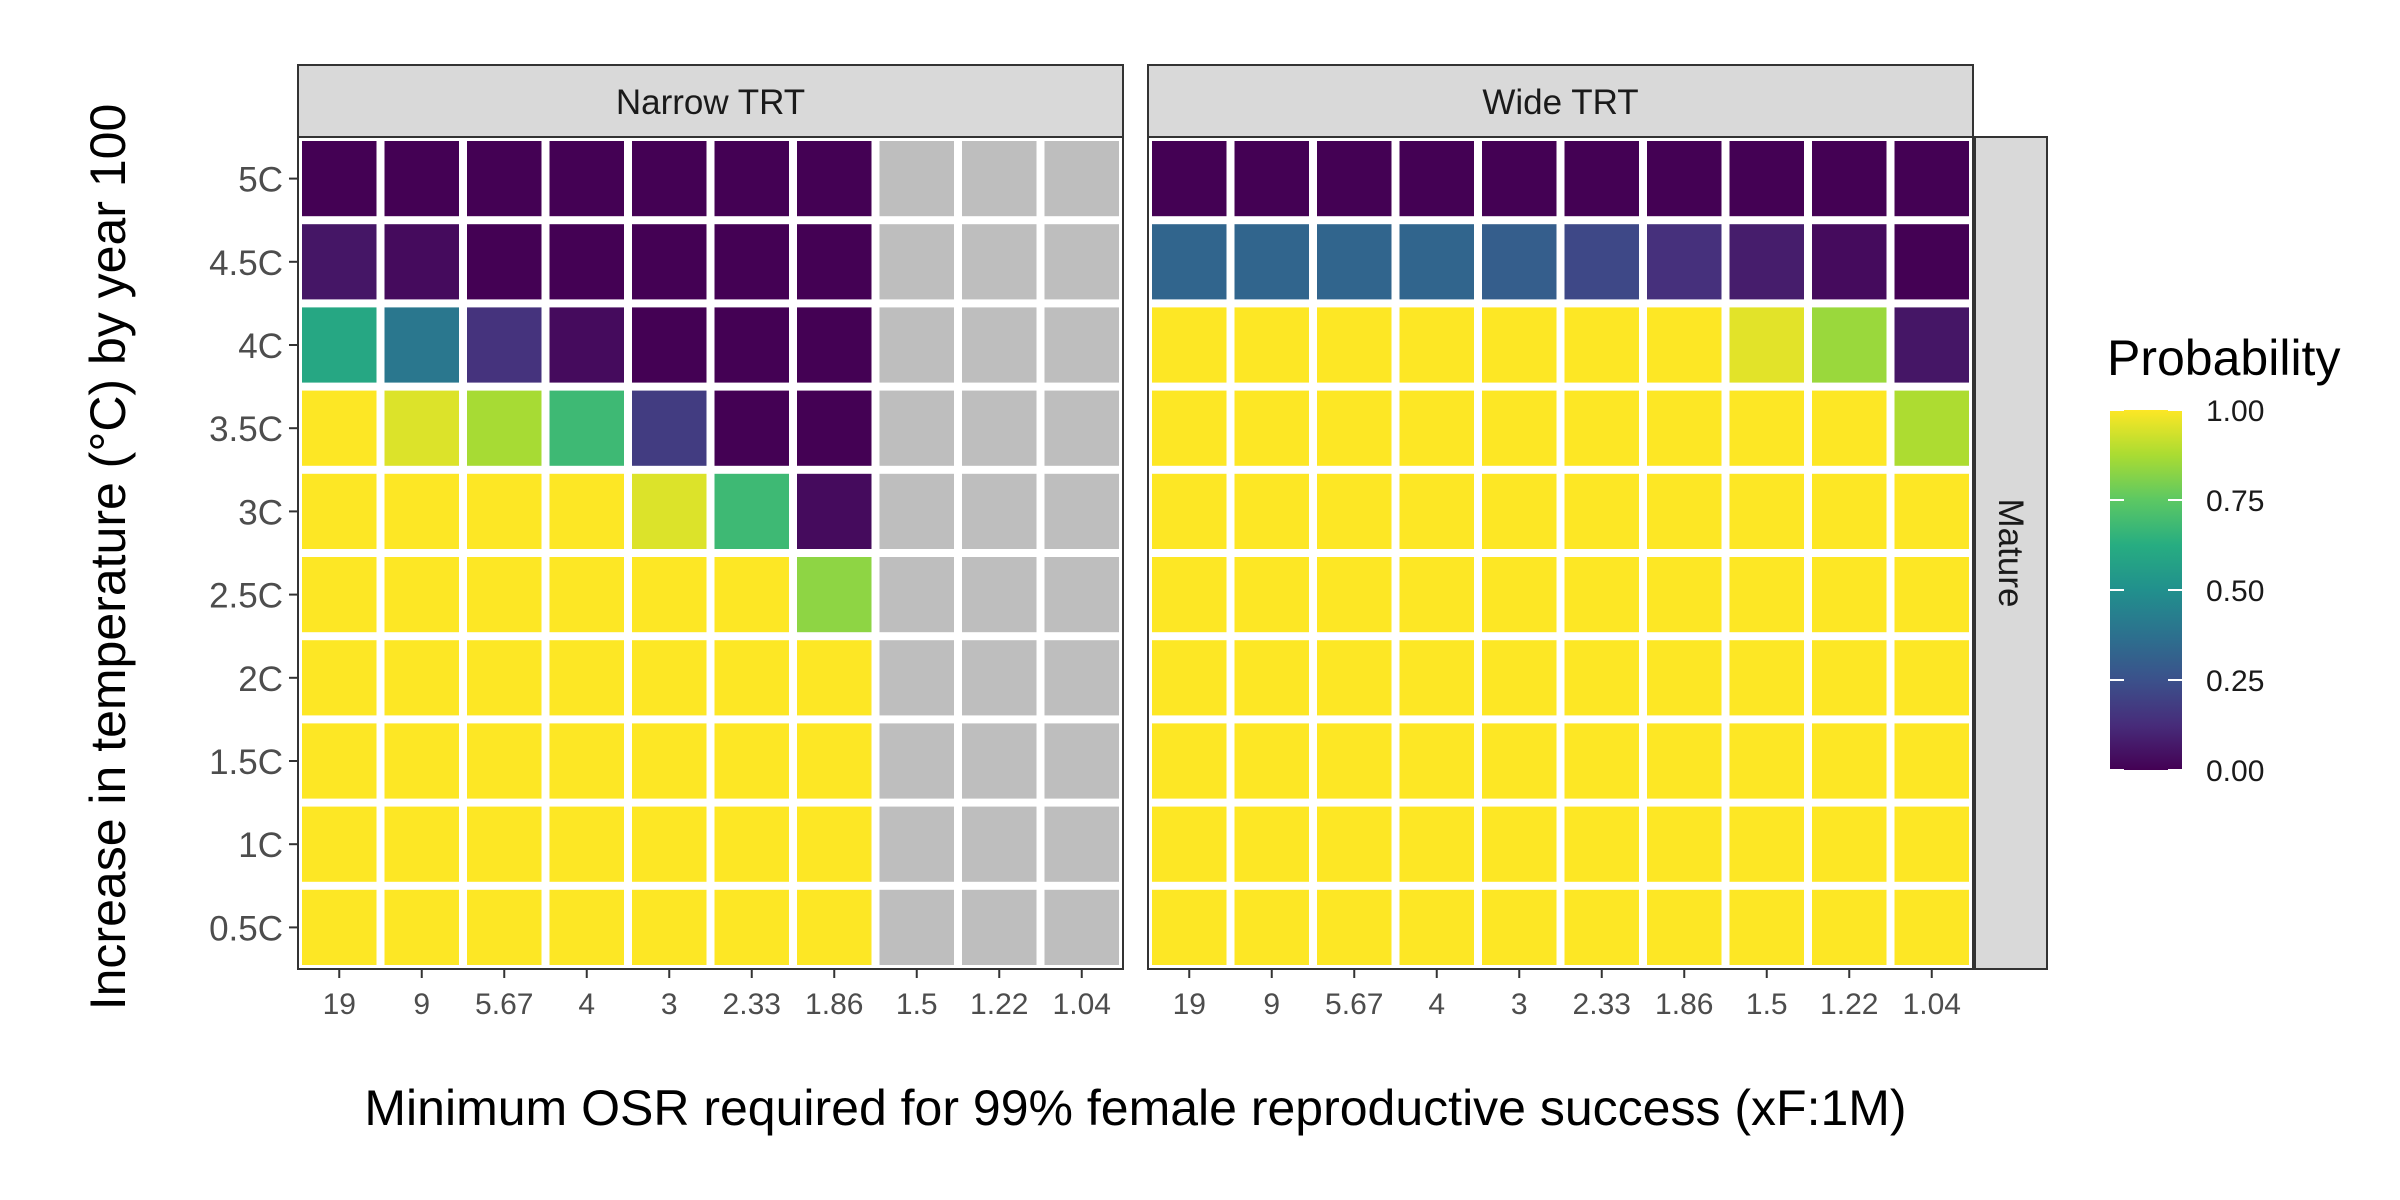 The image size is (2400, 1200). Describe the element at coordinates (2187, 591) in the screenshot. I see `legend-ticks: 0.00 0.25 0.50 0.75 1.00` at that location.